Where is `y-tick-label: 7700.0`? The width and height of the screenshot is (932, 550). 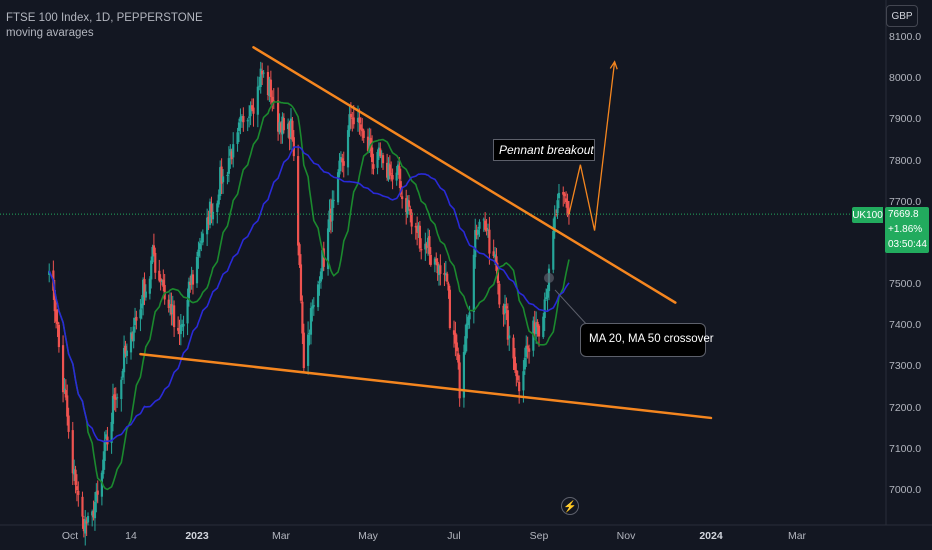 y-tick-label: 7700.0 is located at coordinates (905, 201).